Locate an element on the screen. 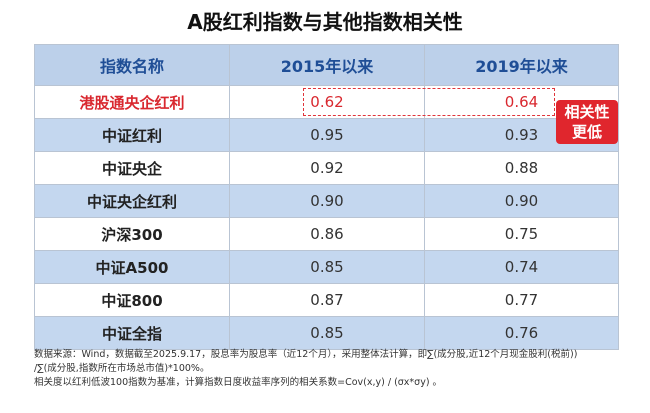  footnote-line-2: /∑(成分股,指数所在市场总市值)*100%。 is located at coordinates (122, 368).